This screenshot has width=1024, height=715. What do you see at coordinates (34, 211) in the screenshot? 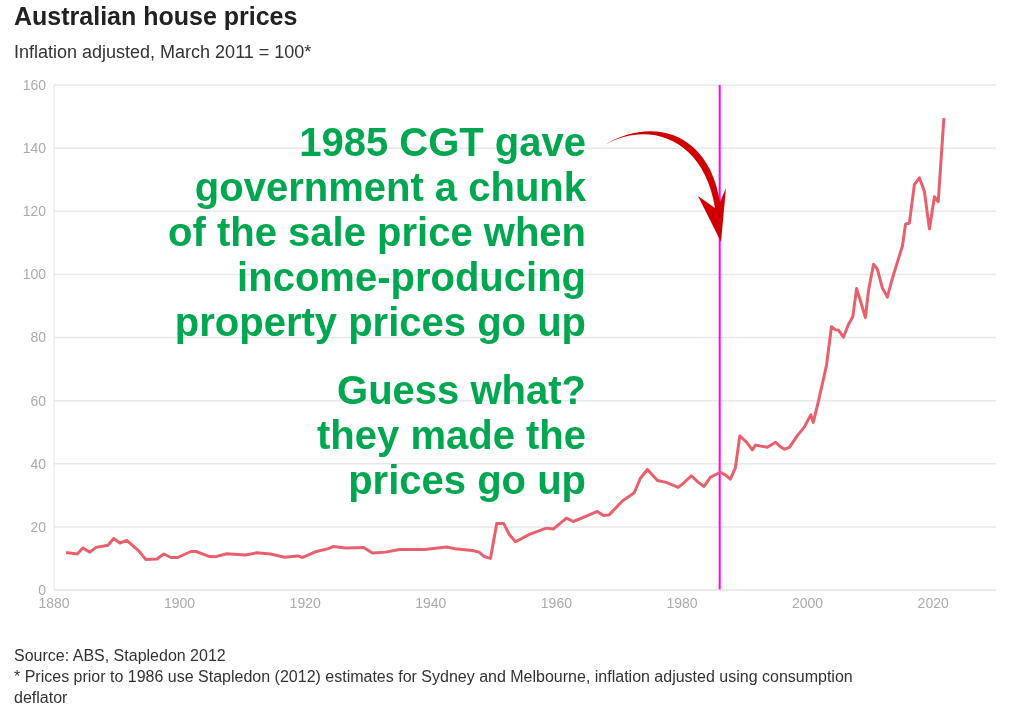
I see `y-tick-label: 120` at bounding box center [34, 211].